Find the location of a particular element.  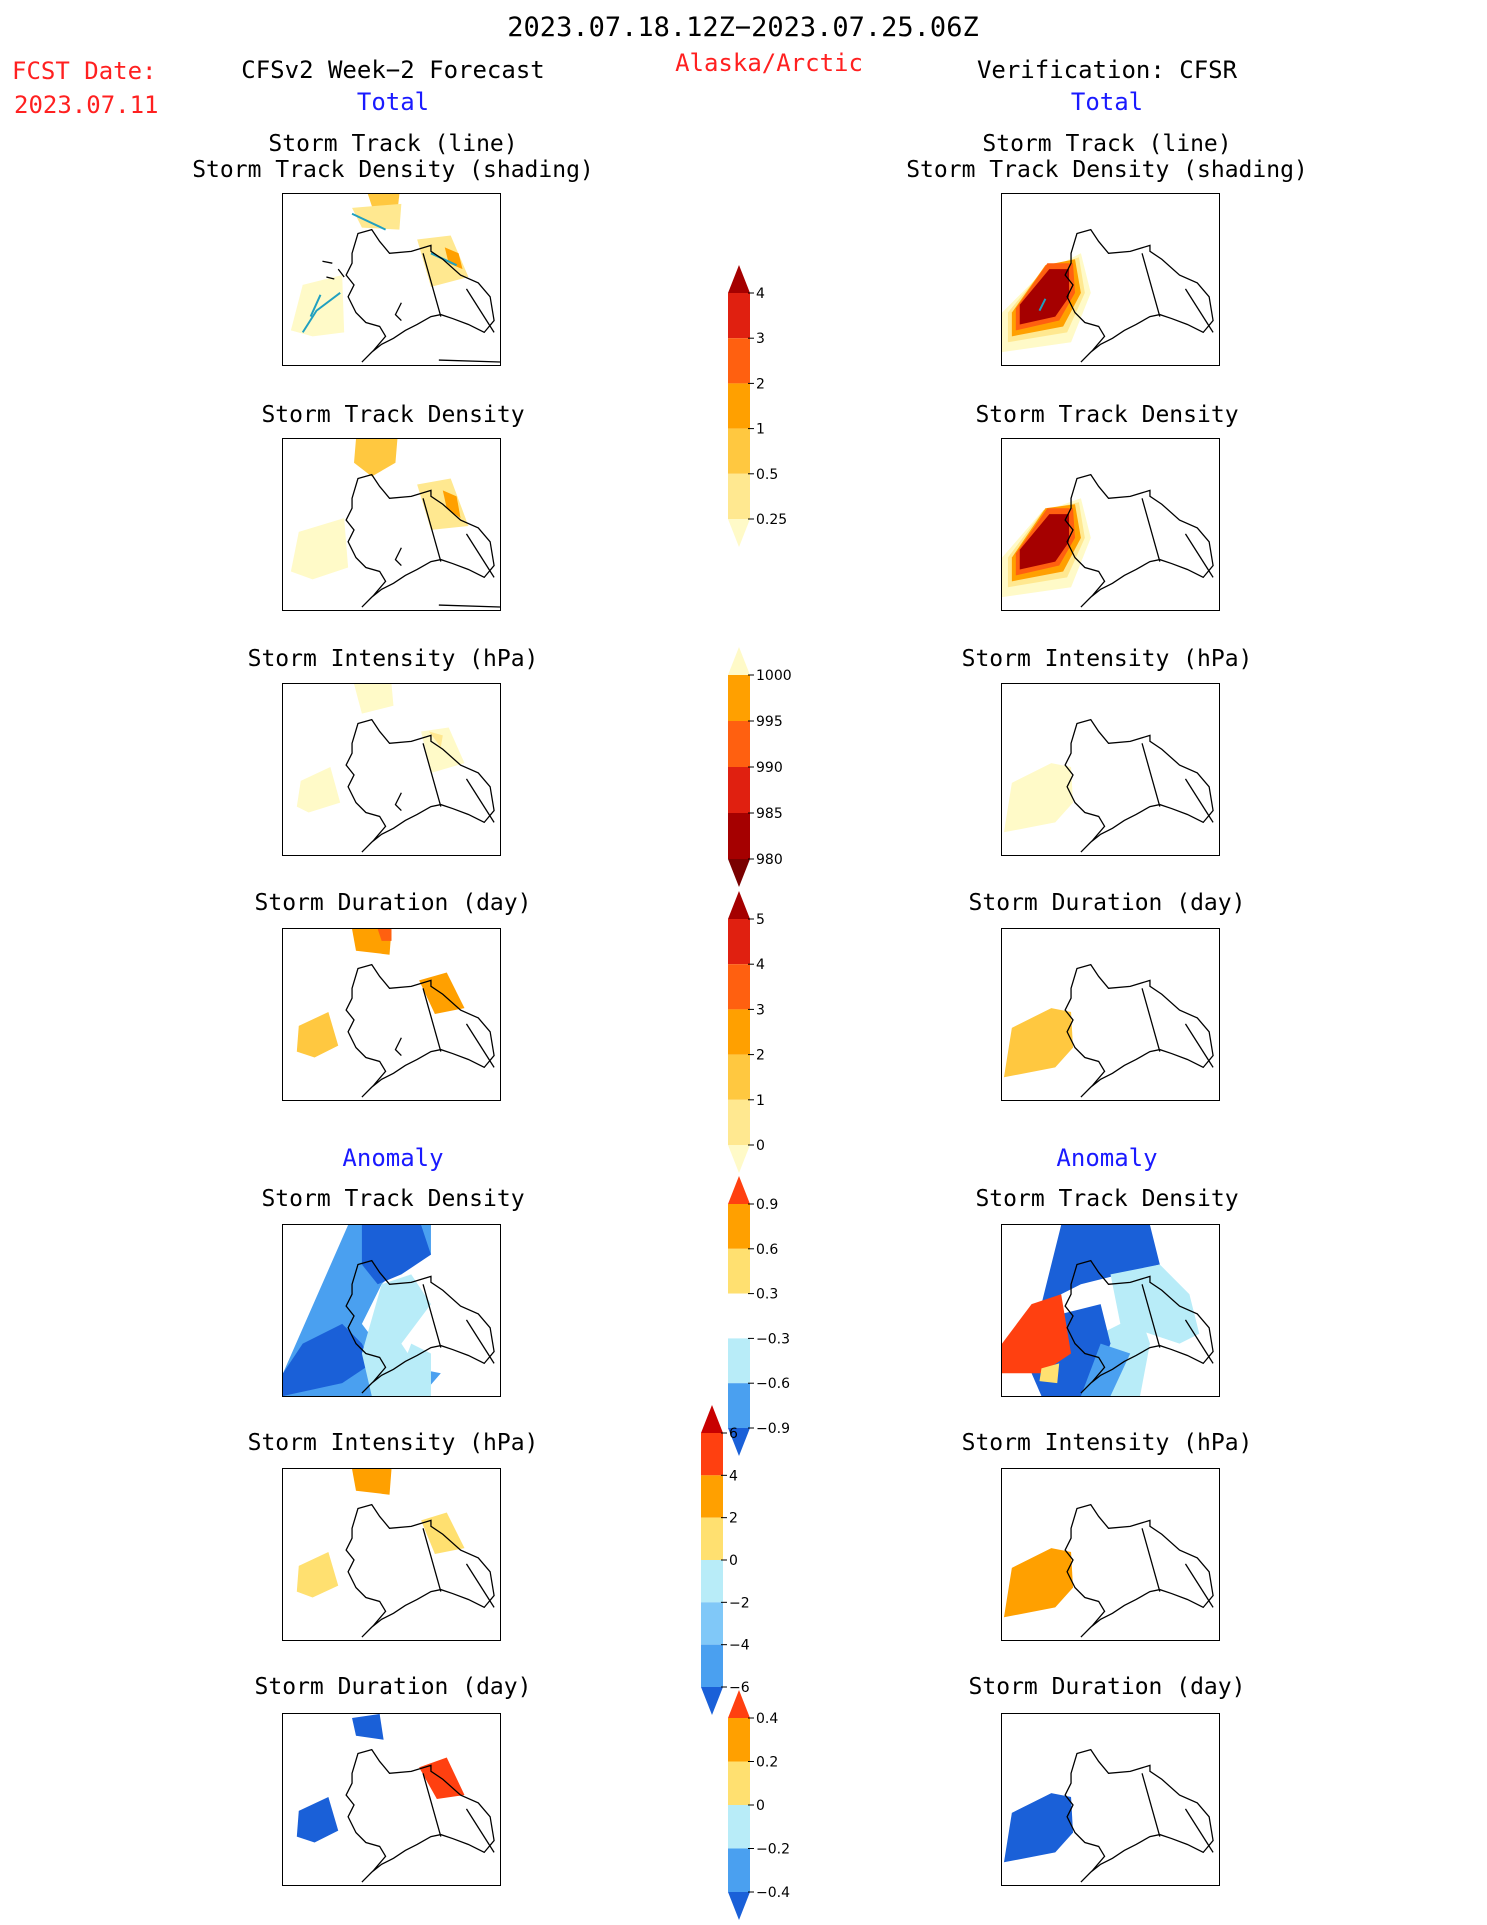

map-cfsr-duration is located at coordinates (1110, 1014).